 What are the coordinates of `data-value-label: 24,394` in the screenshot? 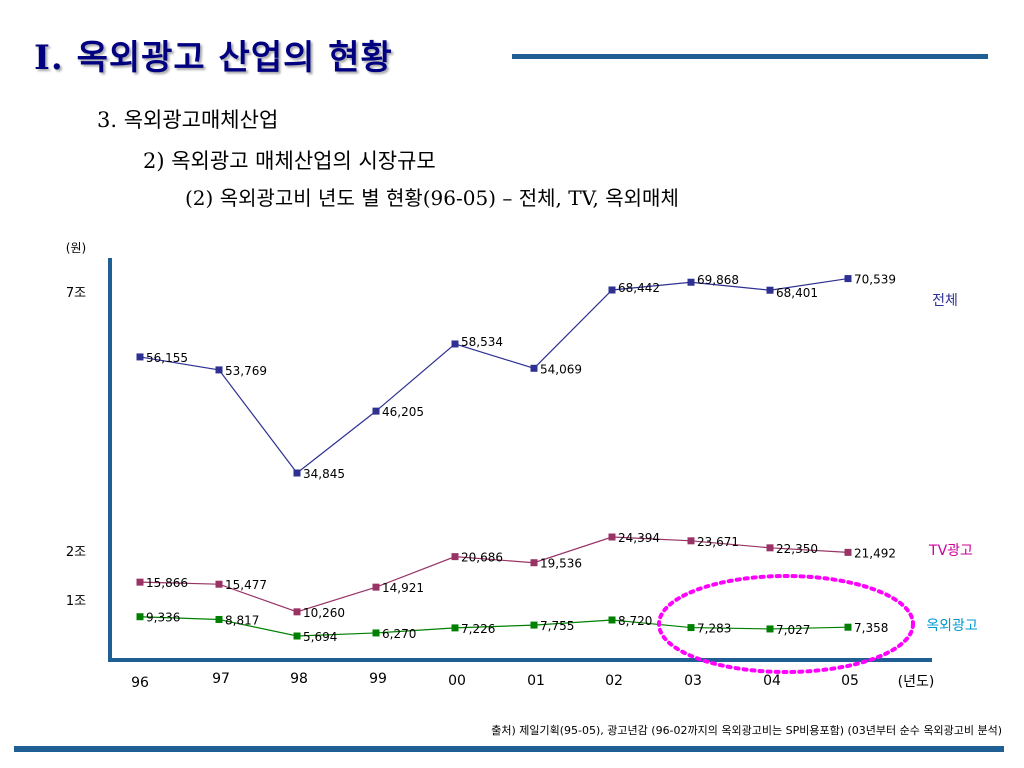 It's located at (639, 538).